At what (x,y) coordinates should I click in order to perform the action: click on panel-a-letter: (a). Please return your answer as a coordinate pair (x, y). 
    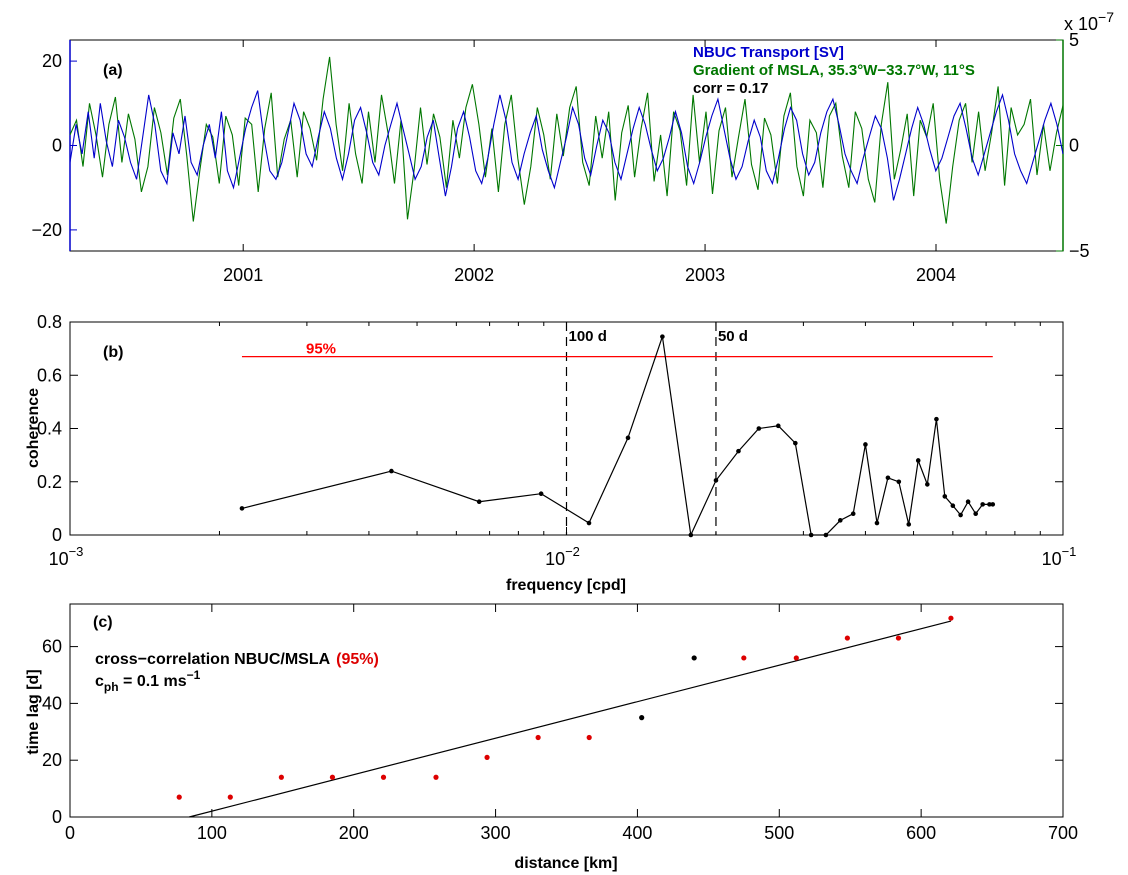
    Looking at the image, I should click on (113, 70).